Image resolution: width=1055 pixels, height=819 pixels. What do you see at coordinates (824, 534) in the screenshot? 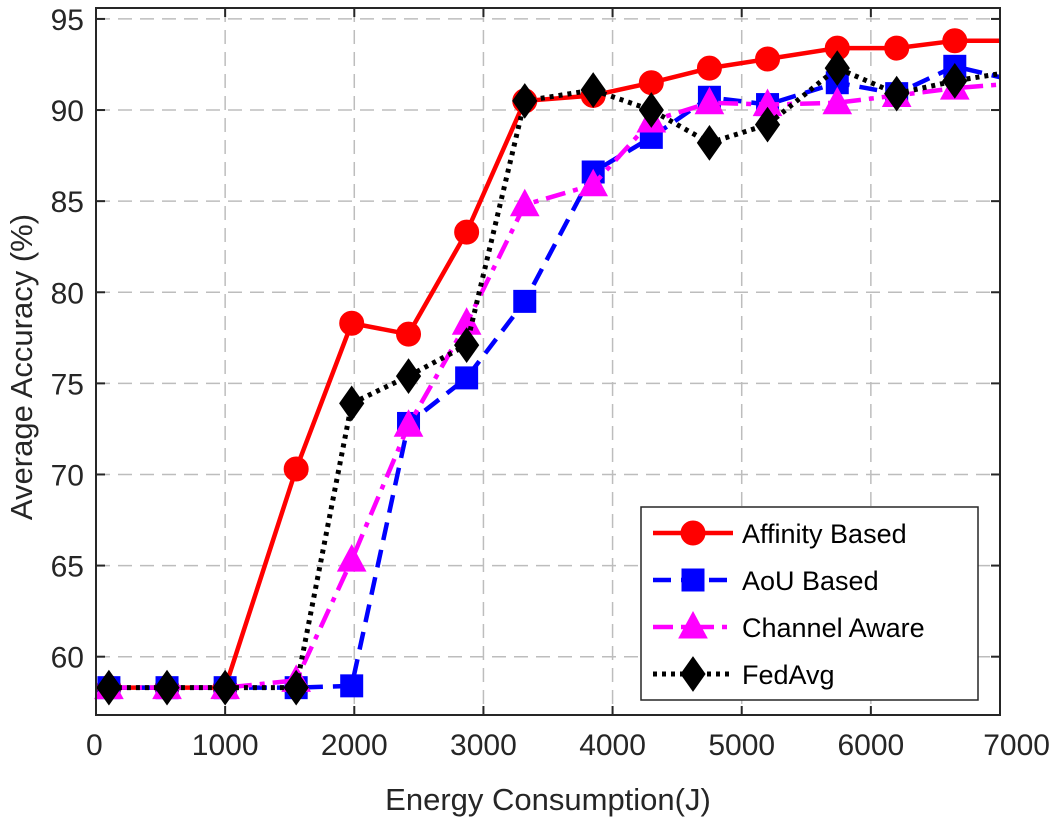
I see `legend-label: Affinity Based` at bounding box center [824, 534].